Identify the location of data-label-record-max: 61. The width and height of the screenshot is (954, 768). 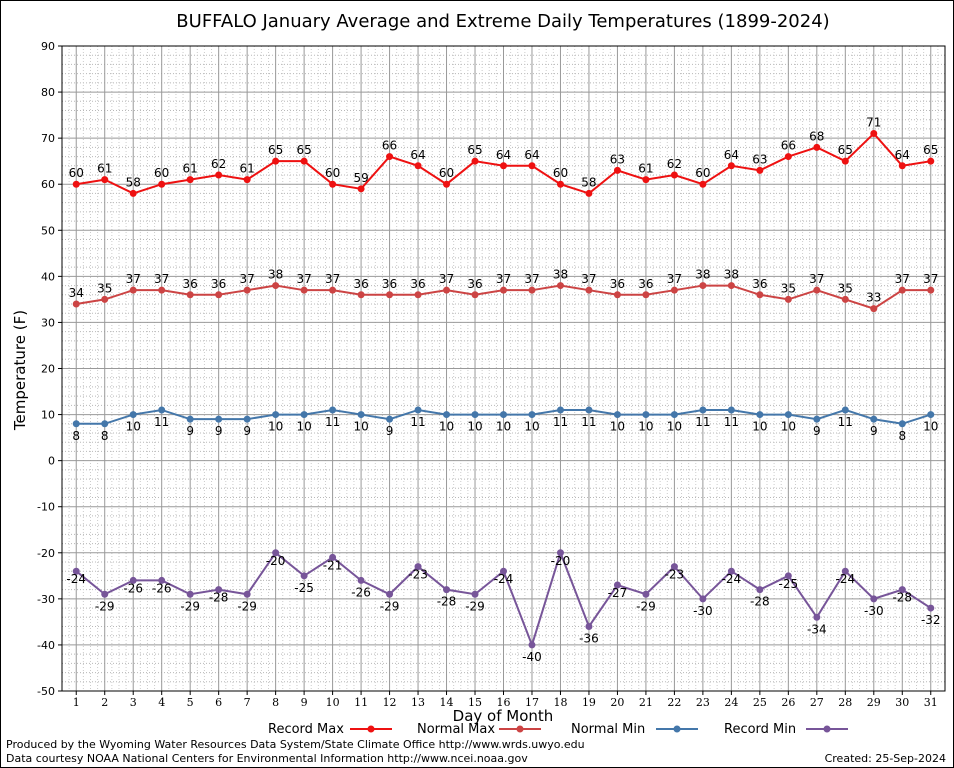
(190, 169).